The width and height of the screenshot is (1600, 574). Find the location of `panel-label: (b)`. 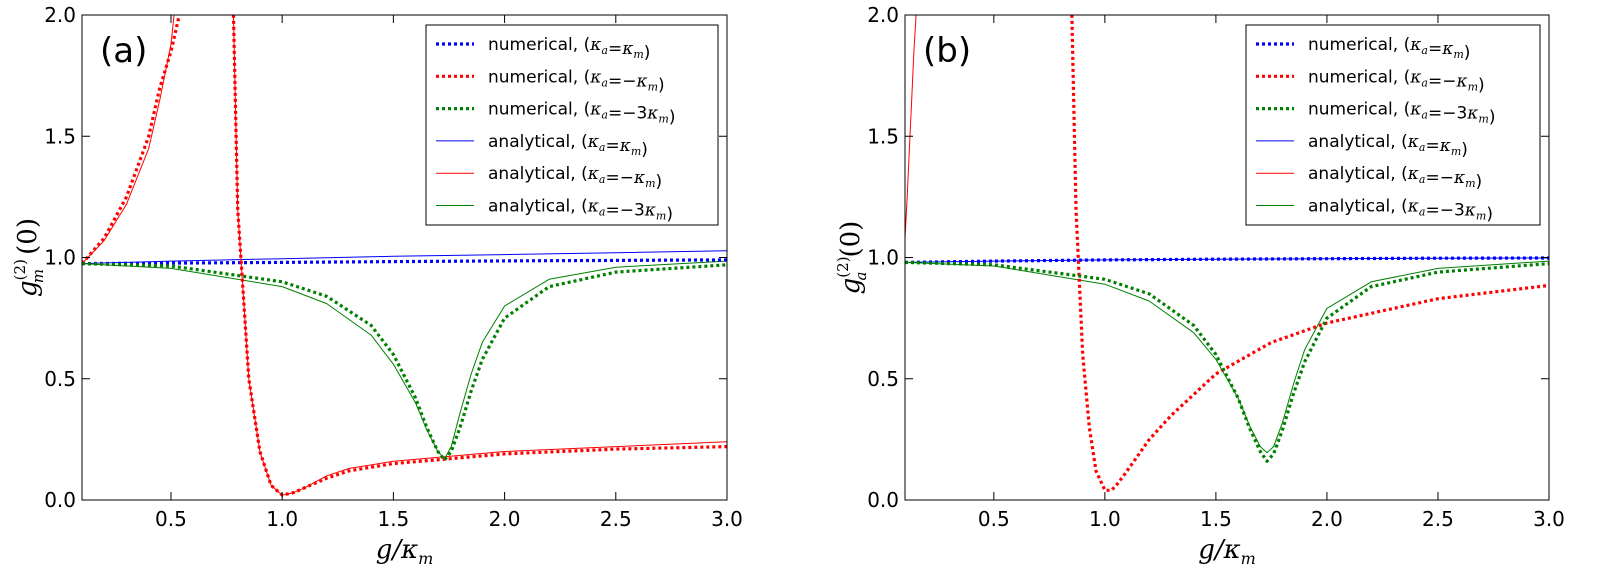

panel-label: (b) is located at coordinates (947, 51).